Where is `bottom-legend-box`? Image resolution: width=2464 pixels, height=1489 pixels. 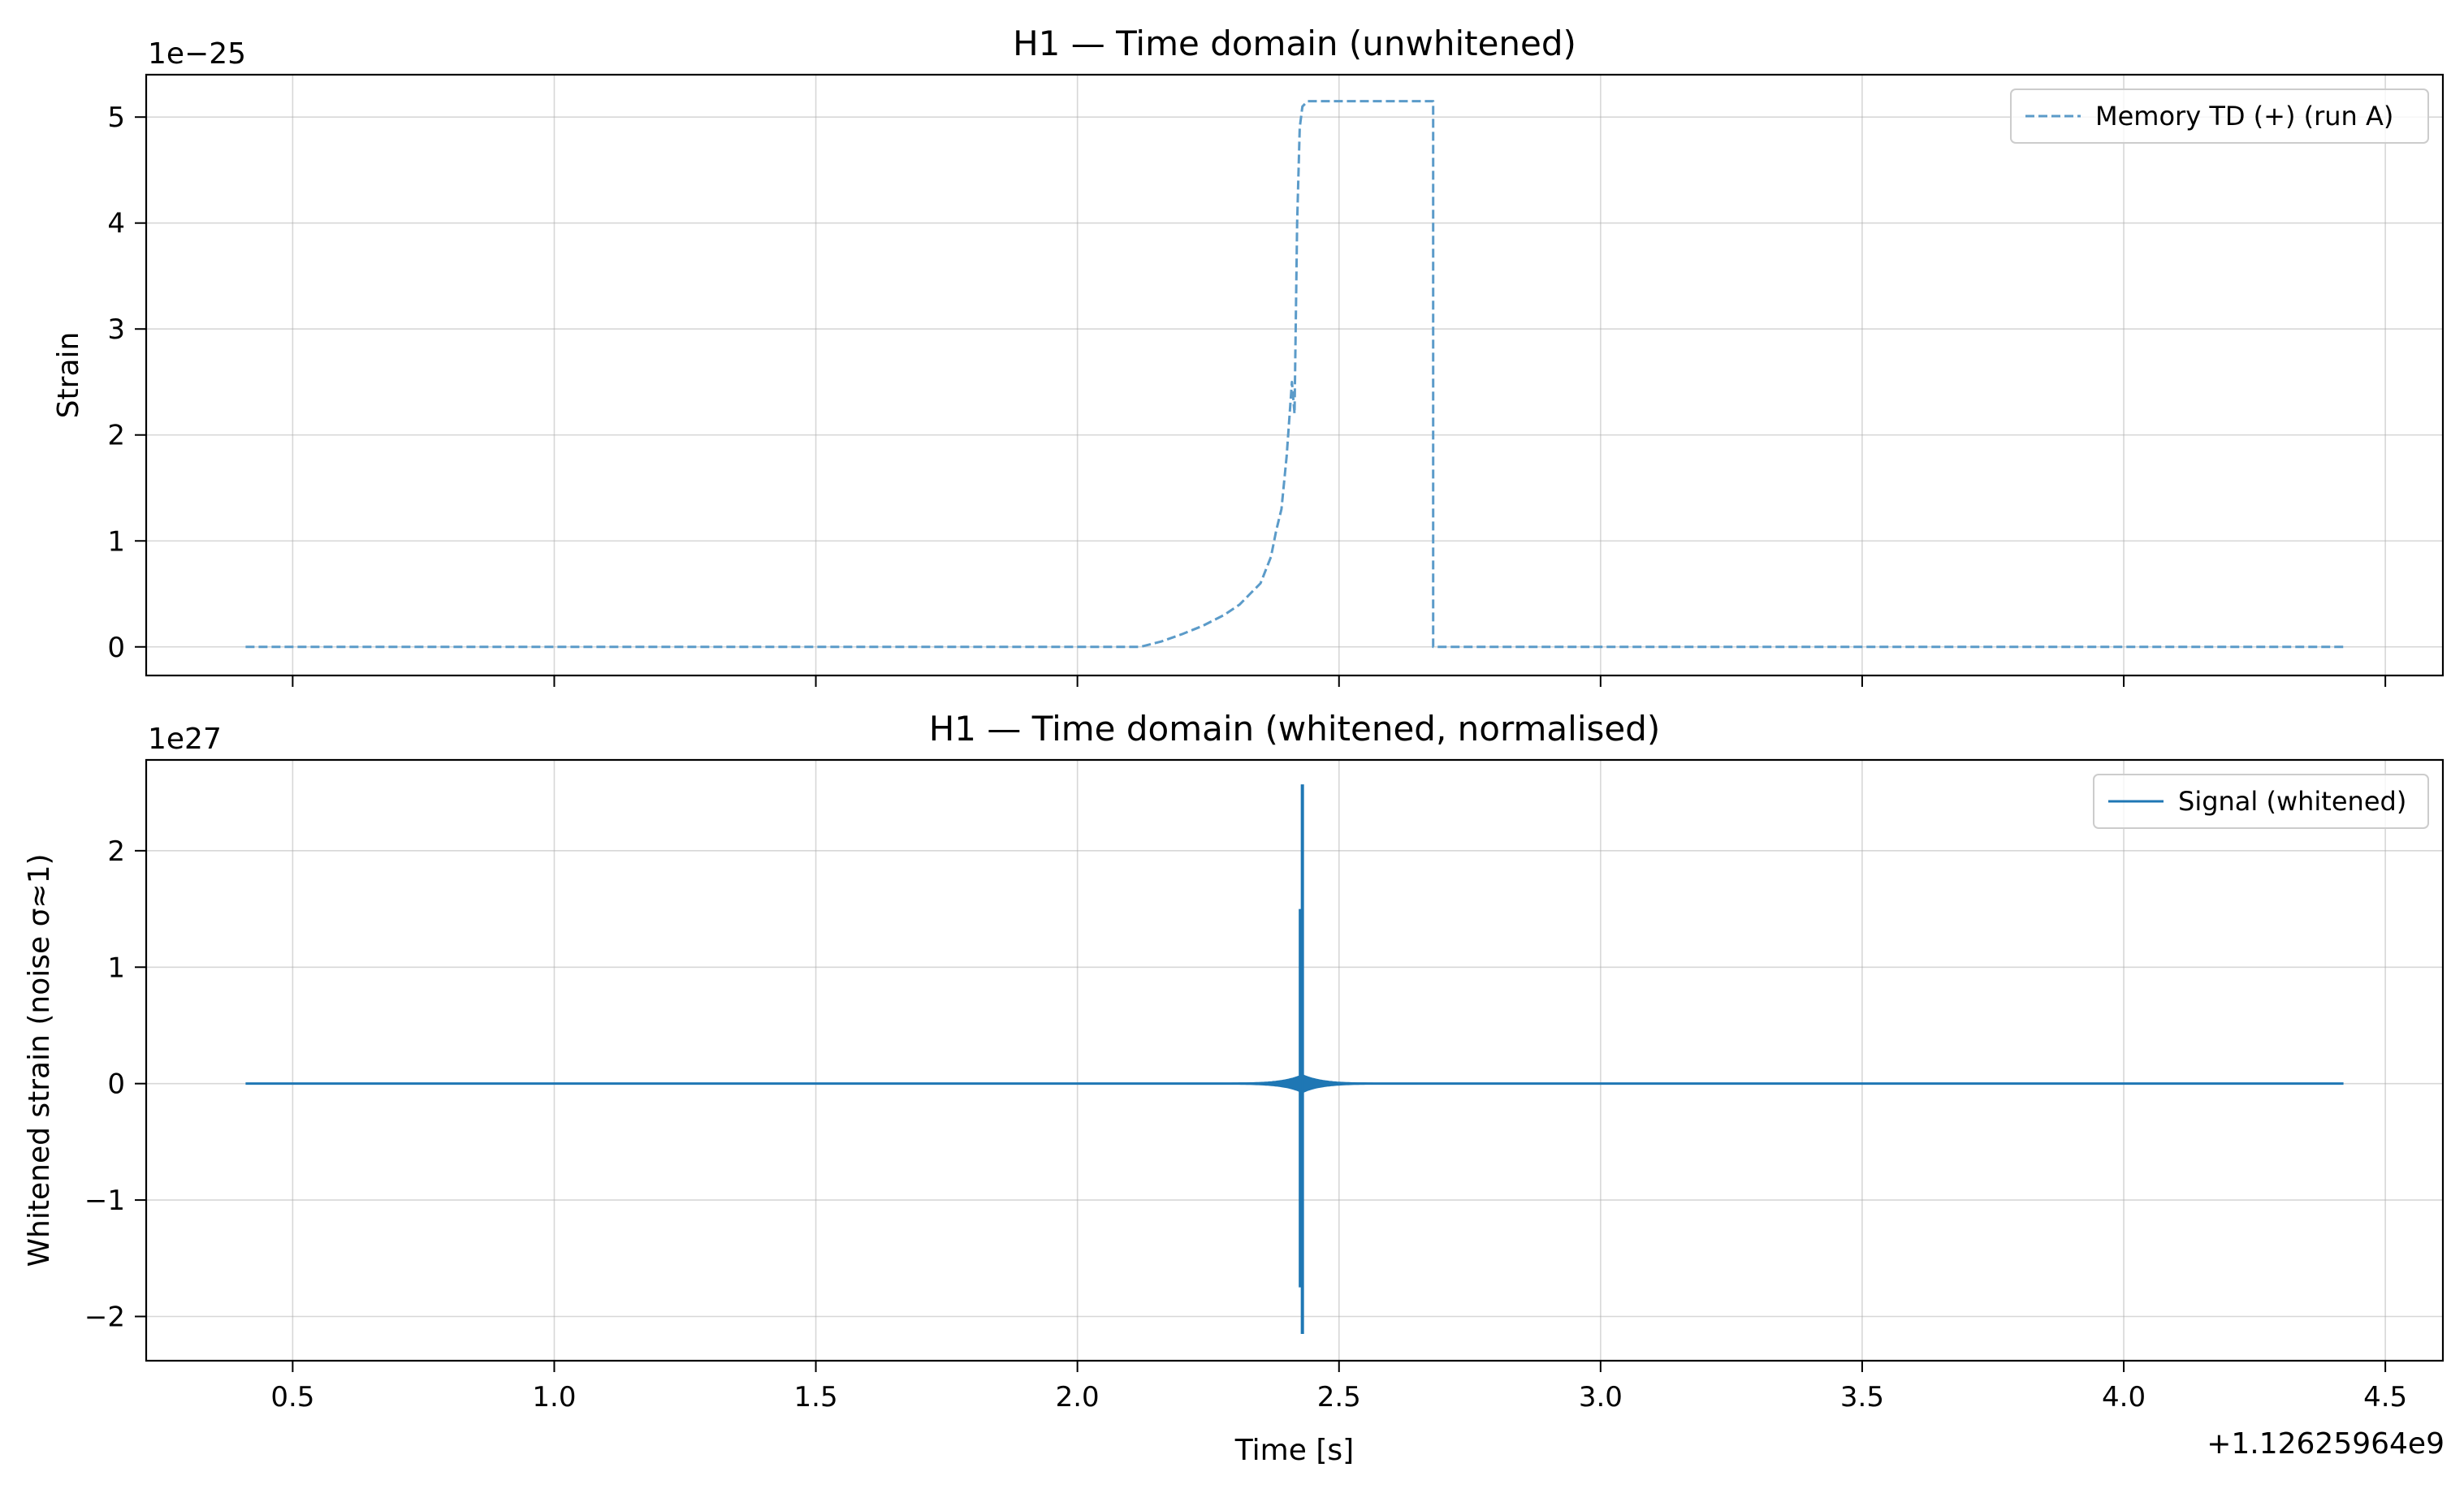
bottom-legend-box is located at coordinates (2261, 801).